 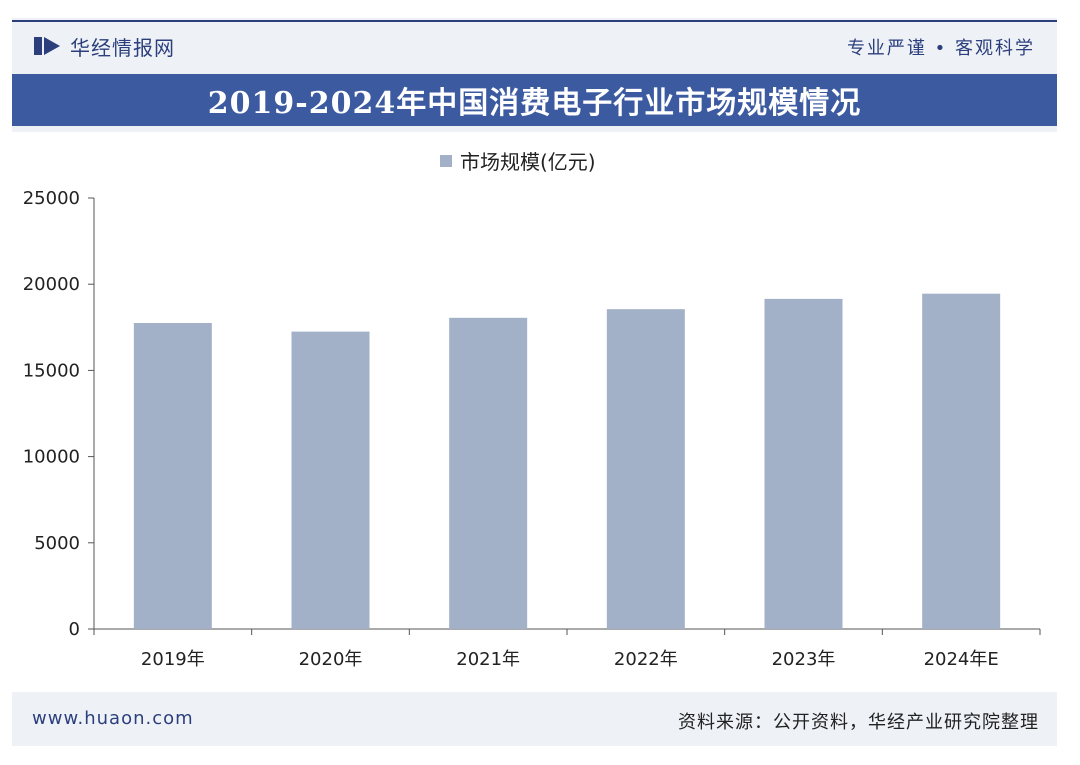 I want to click on y-tick-label: 0, so click(x=74, y=629).